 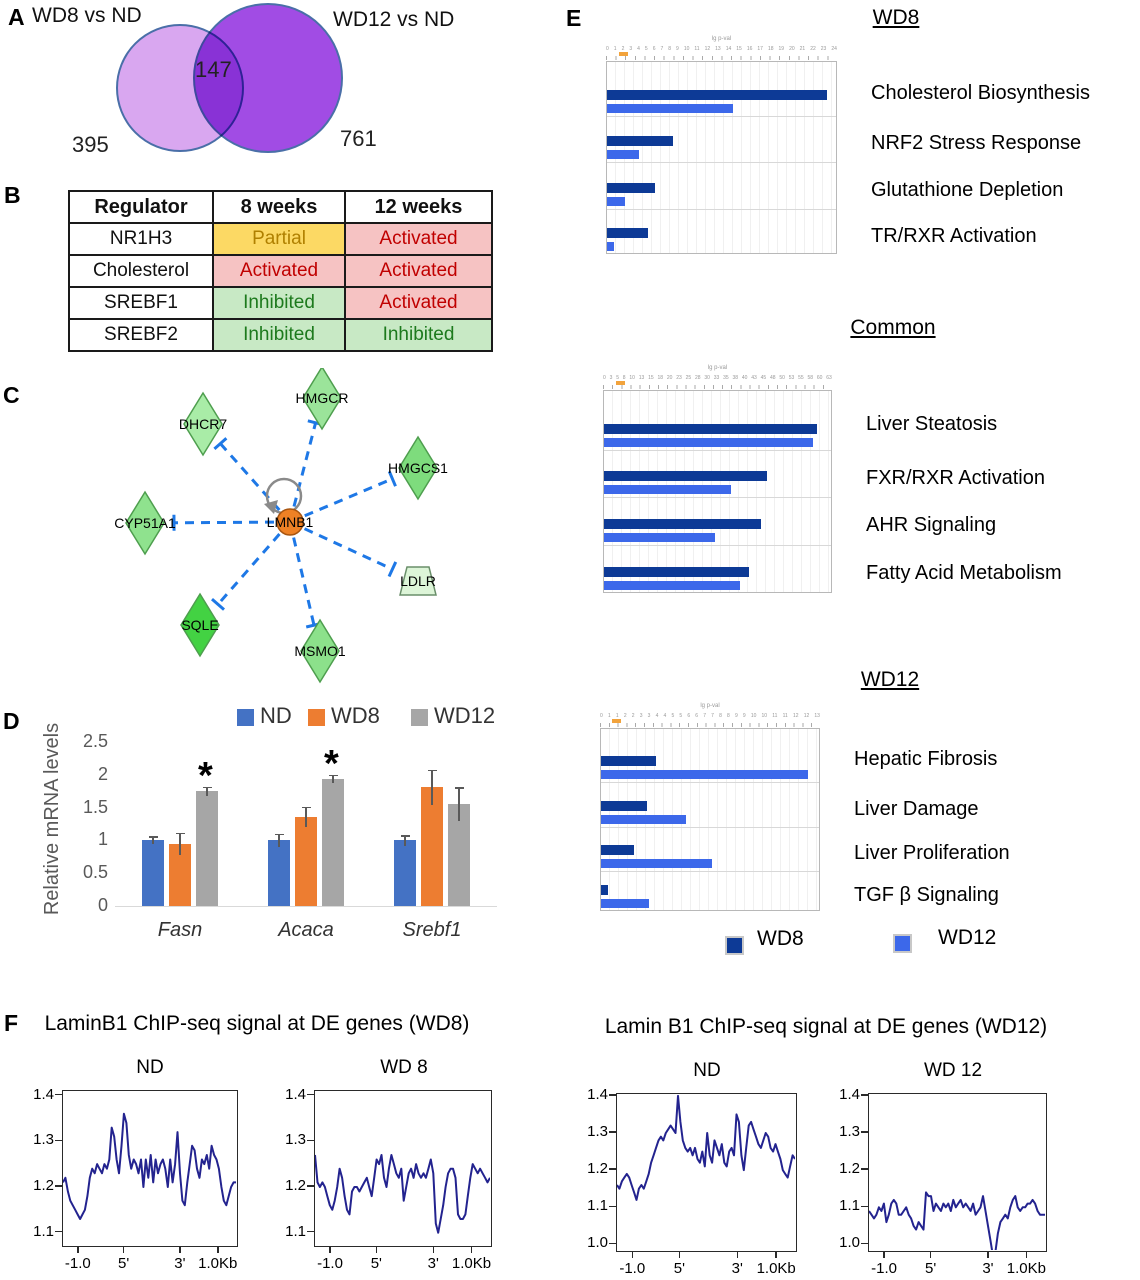 What do you see at coordinates (707, 378) in the screenshot?
I see `axis-tick-label: 30` at bounding box center [707, 378].